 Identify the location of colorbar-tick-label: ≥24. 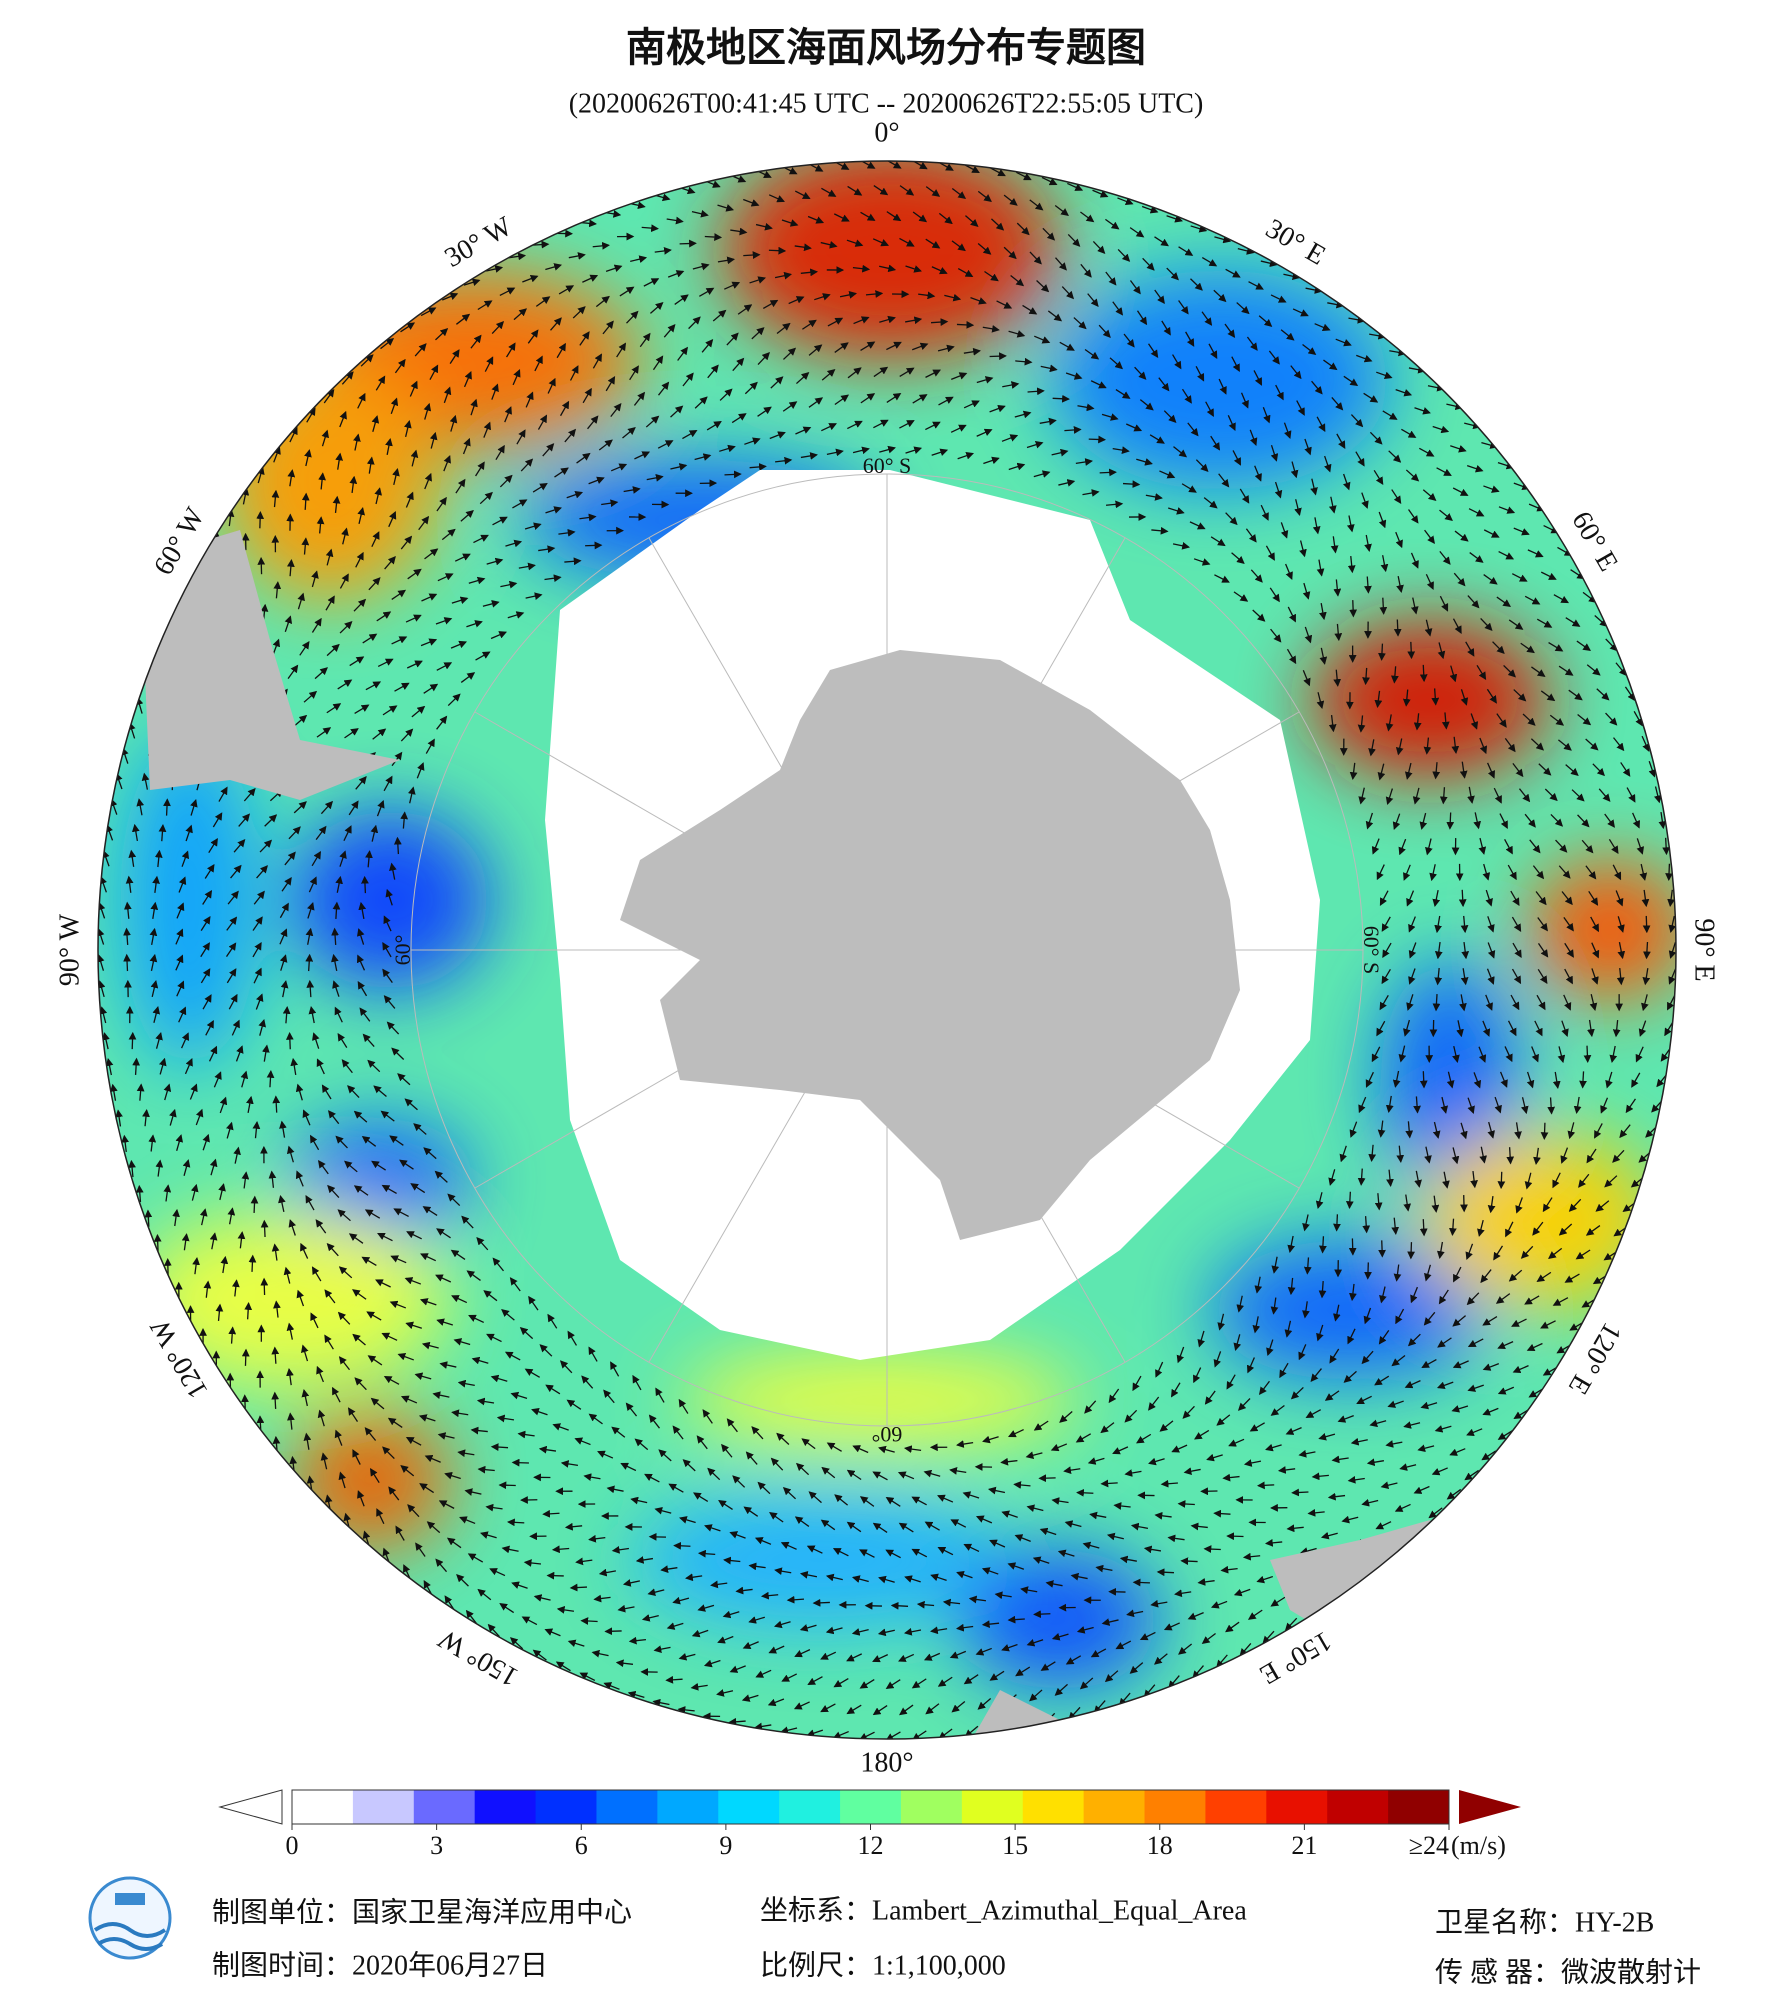
(1429, 1845).